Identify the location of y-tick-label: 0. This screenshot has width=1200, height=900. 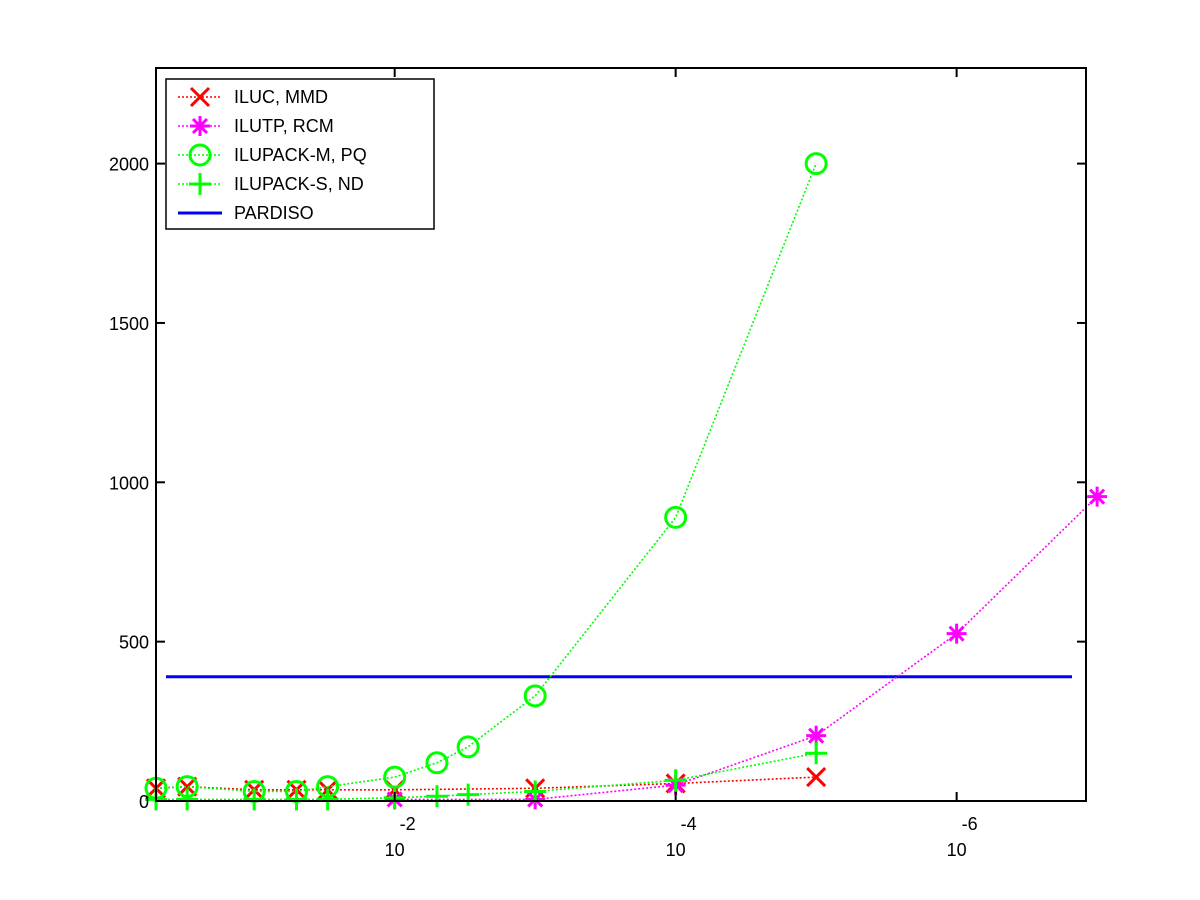
(144, 802).